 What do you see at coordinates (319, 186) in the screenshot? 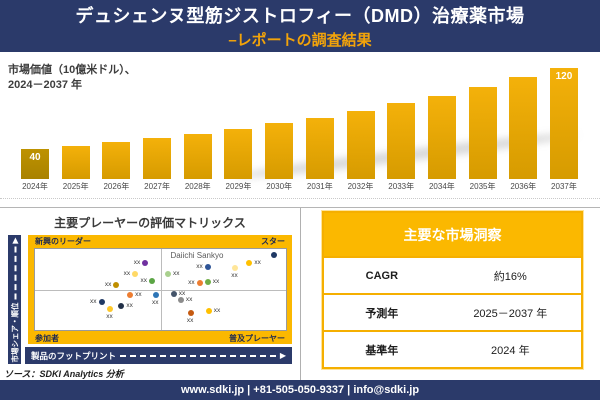
I see `x-axis-tick-label: 2031年` at bounding box center [319, 186].